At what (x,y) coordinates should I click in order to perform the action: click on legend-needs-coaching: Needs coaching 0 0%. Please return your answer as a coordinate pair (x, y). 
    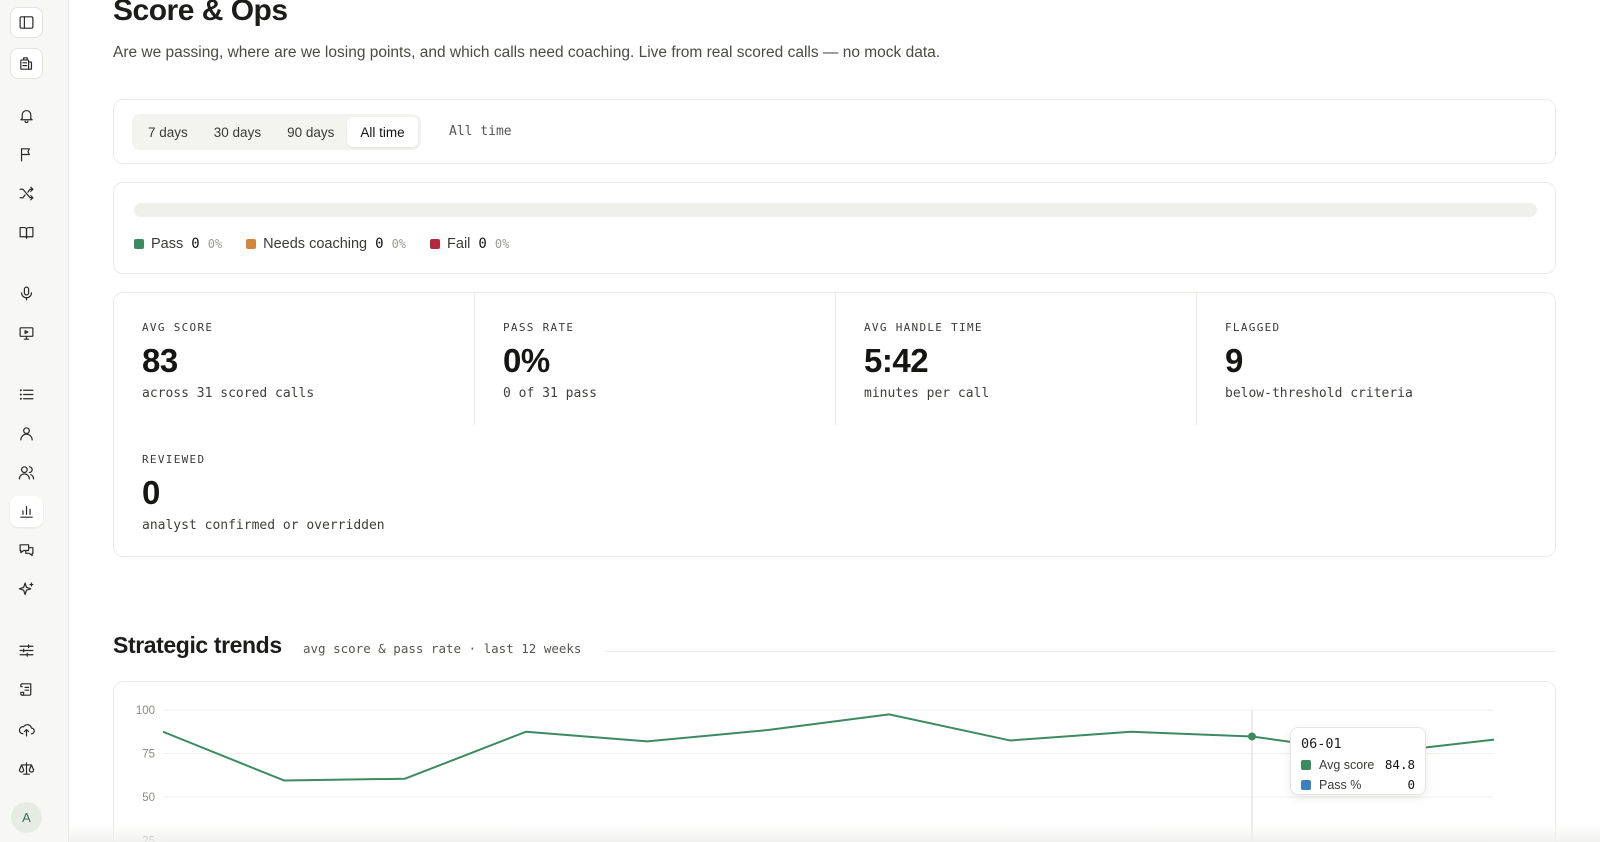
    Looking at the image, I should click on (326, 244).